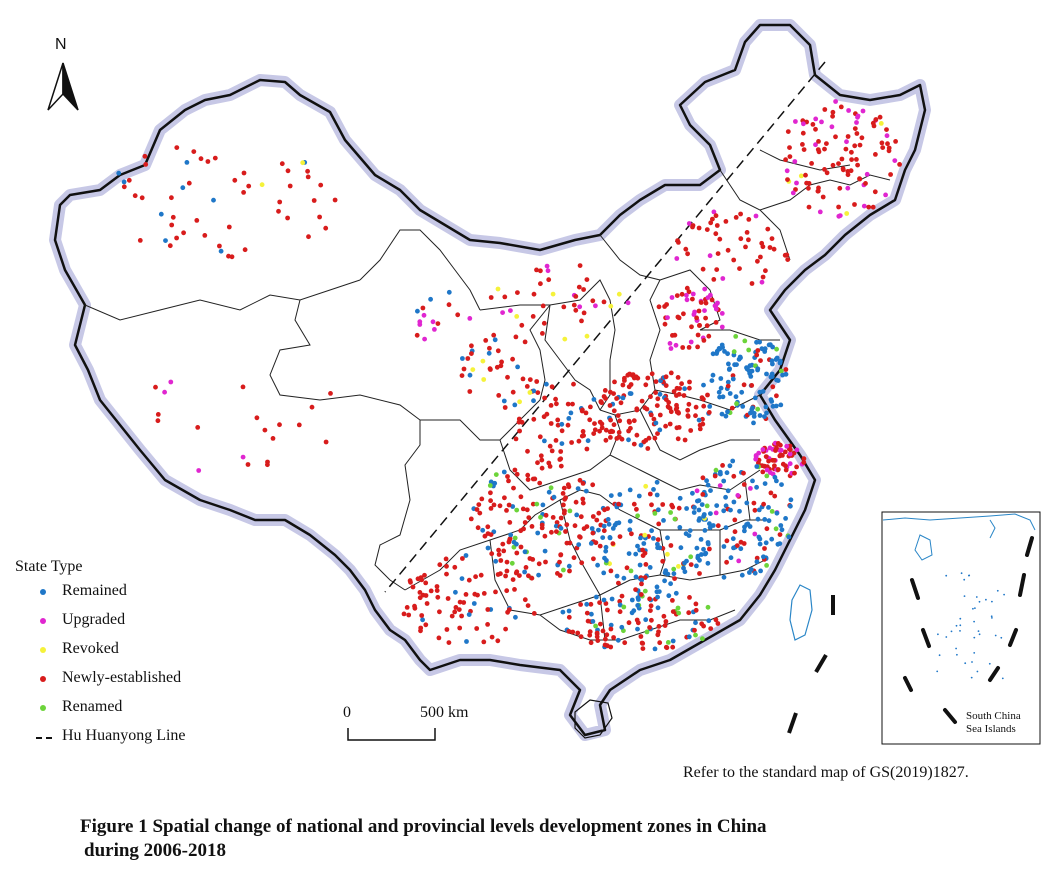 The height and width of the screenshot is (880, 1051). What do you see at coordinates (132, 652) in the screenshot?
I see `legend-item-revoked: Revoked` at bounding box center [132, 652].